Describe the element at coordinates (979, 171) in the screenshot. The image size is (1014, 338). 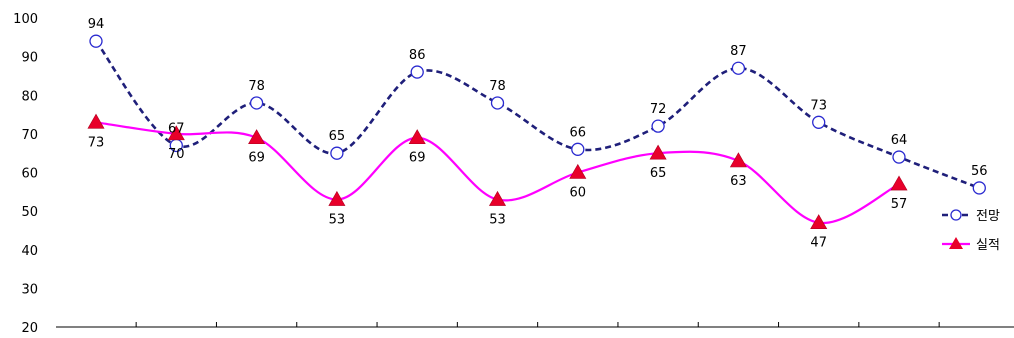
I see `data-label-jeonmang: 56` at that location.